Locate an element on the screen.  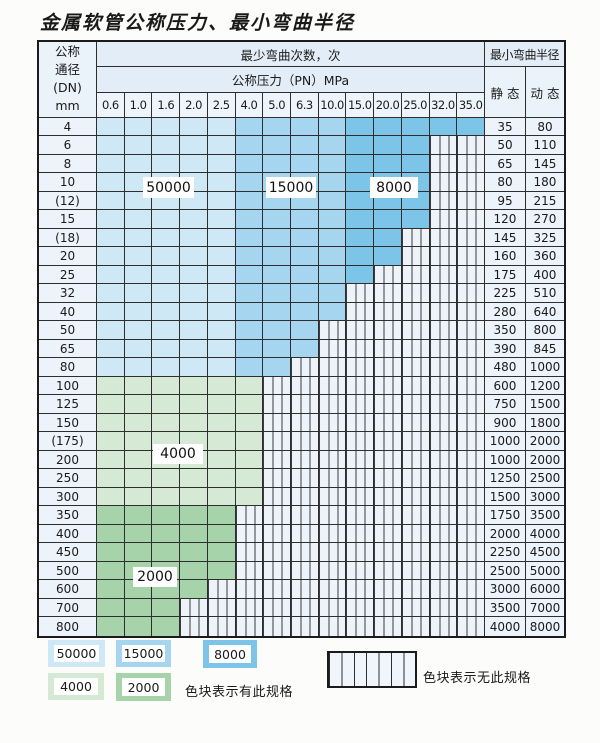
table-row: 500 2500 5000 is located at coordinates (301, 571).